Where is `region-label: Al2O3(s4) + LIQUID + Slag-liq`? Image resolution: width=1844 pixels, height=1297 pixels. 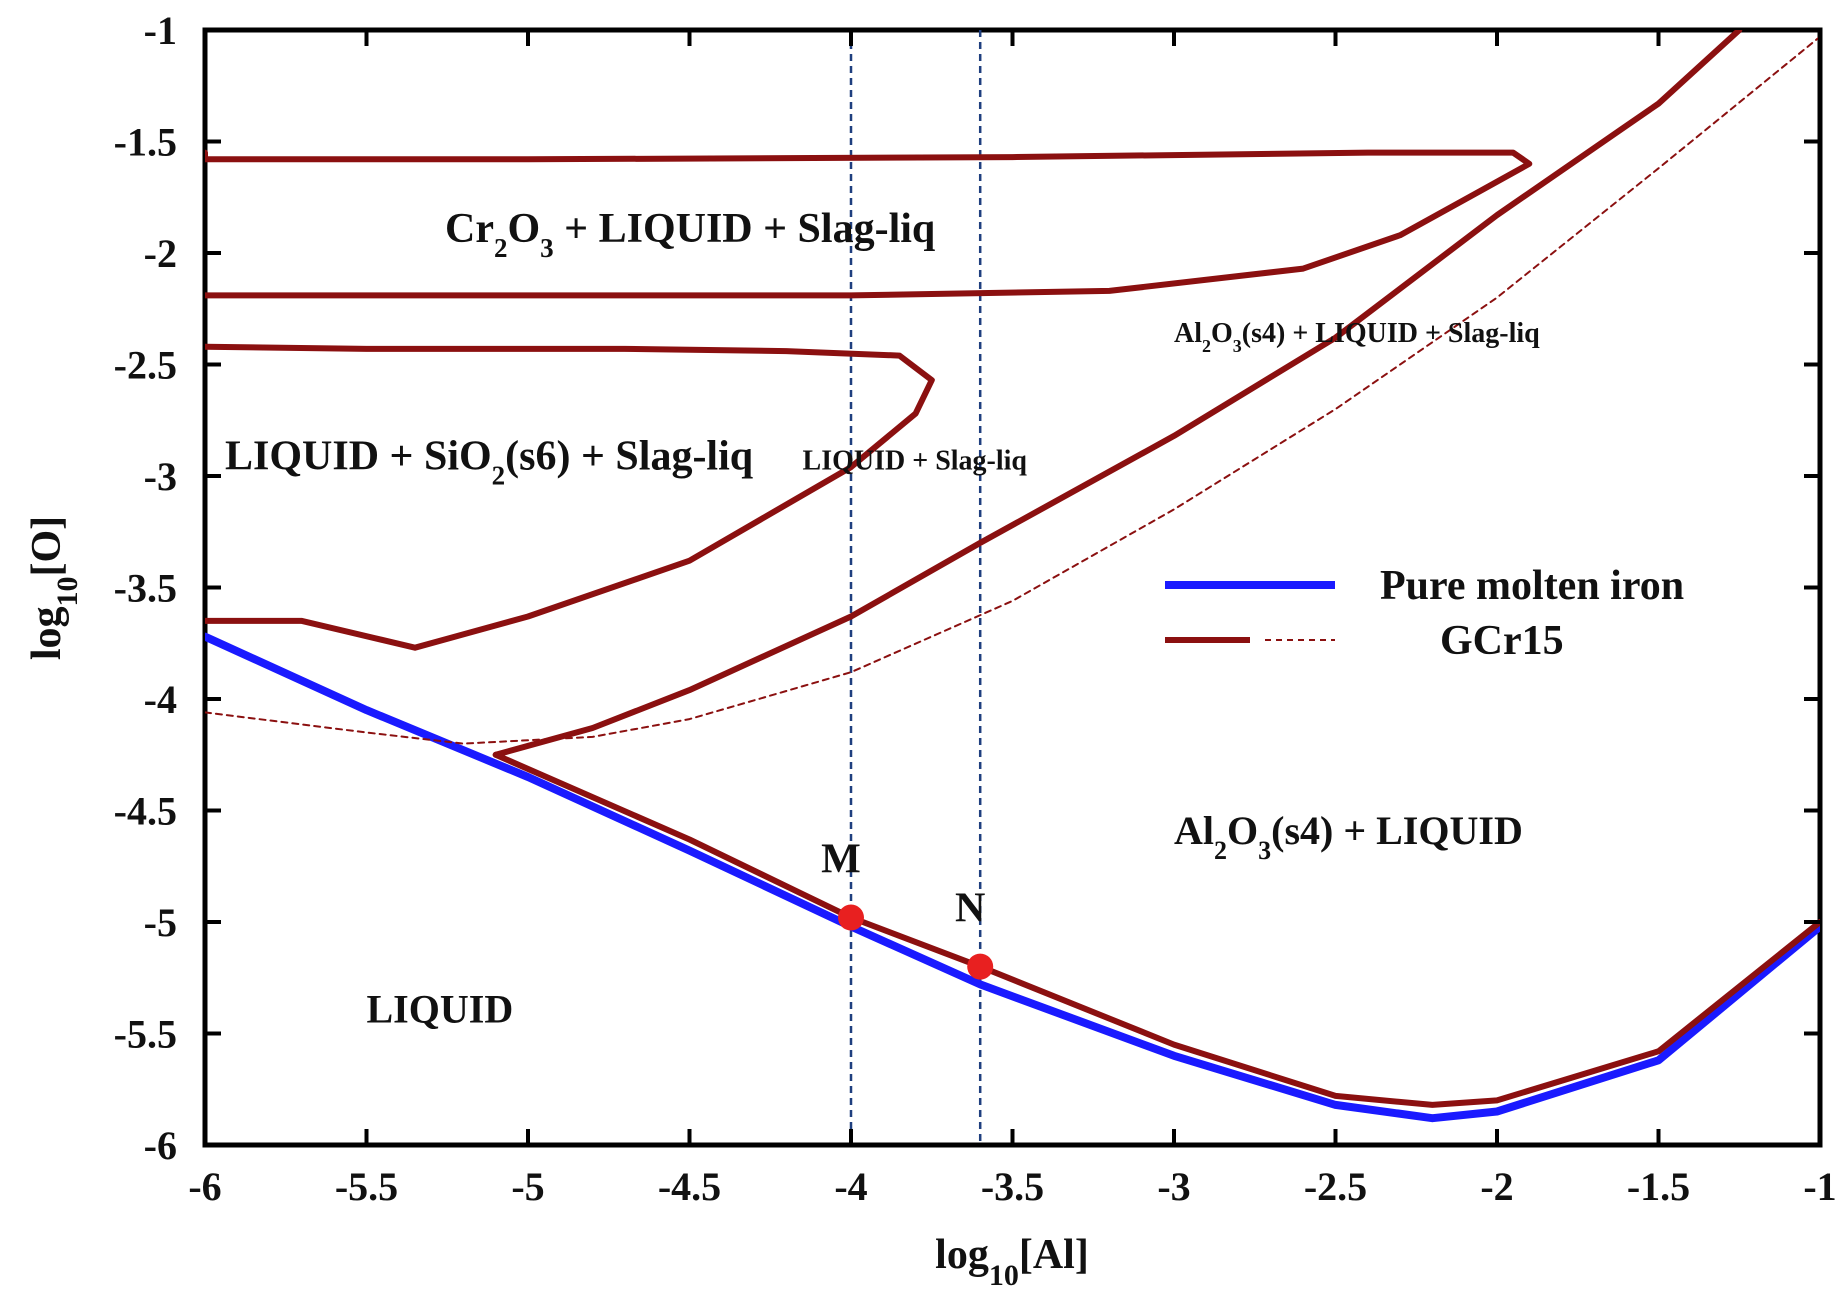
region-label: Al2O3(s4) + LIQUID + Slag-liq is located at coordinates (1357, 337).